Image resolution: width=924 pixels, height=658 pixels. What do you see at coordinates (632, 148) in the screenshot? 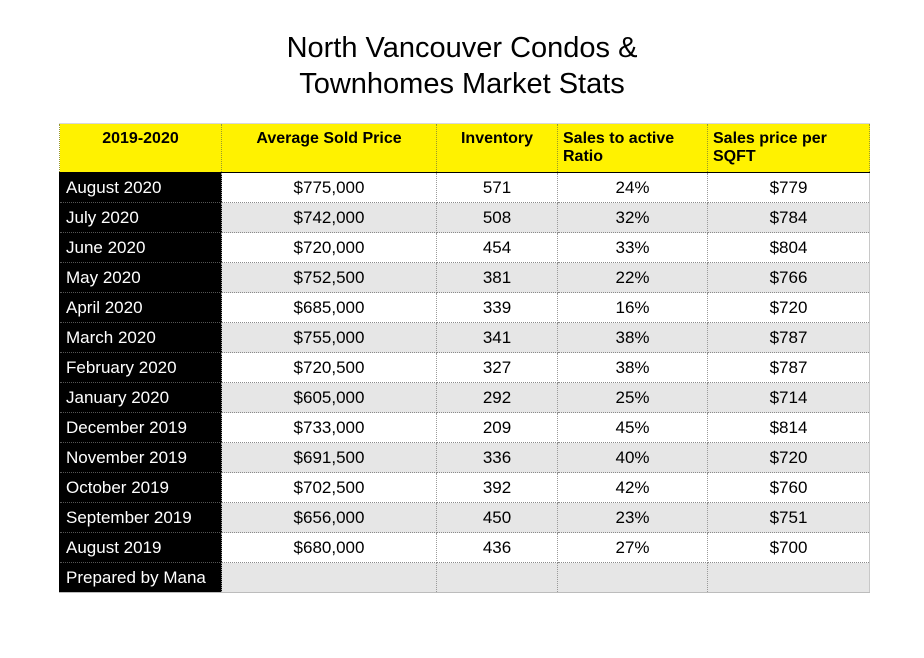
I see `column-header-sales-to-active-ratio: Sales to active Ratio` at bounding box center [632, 148].